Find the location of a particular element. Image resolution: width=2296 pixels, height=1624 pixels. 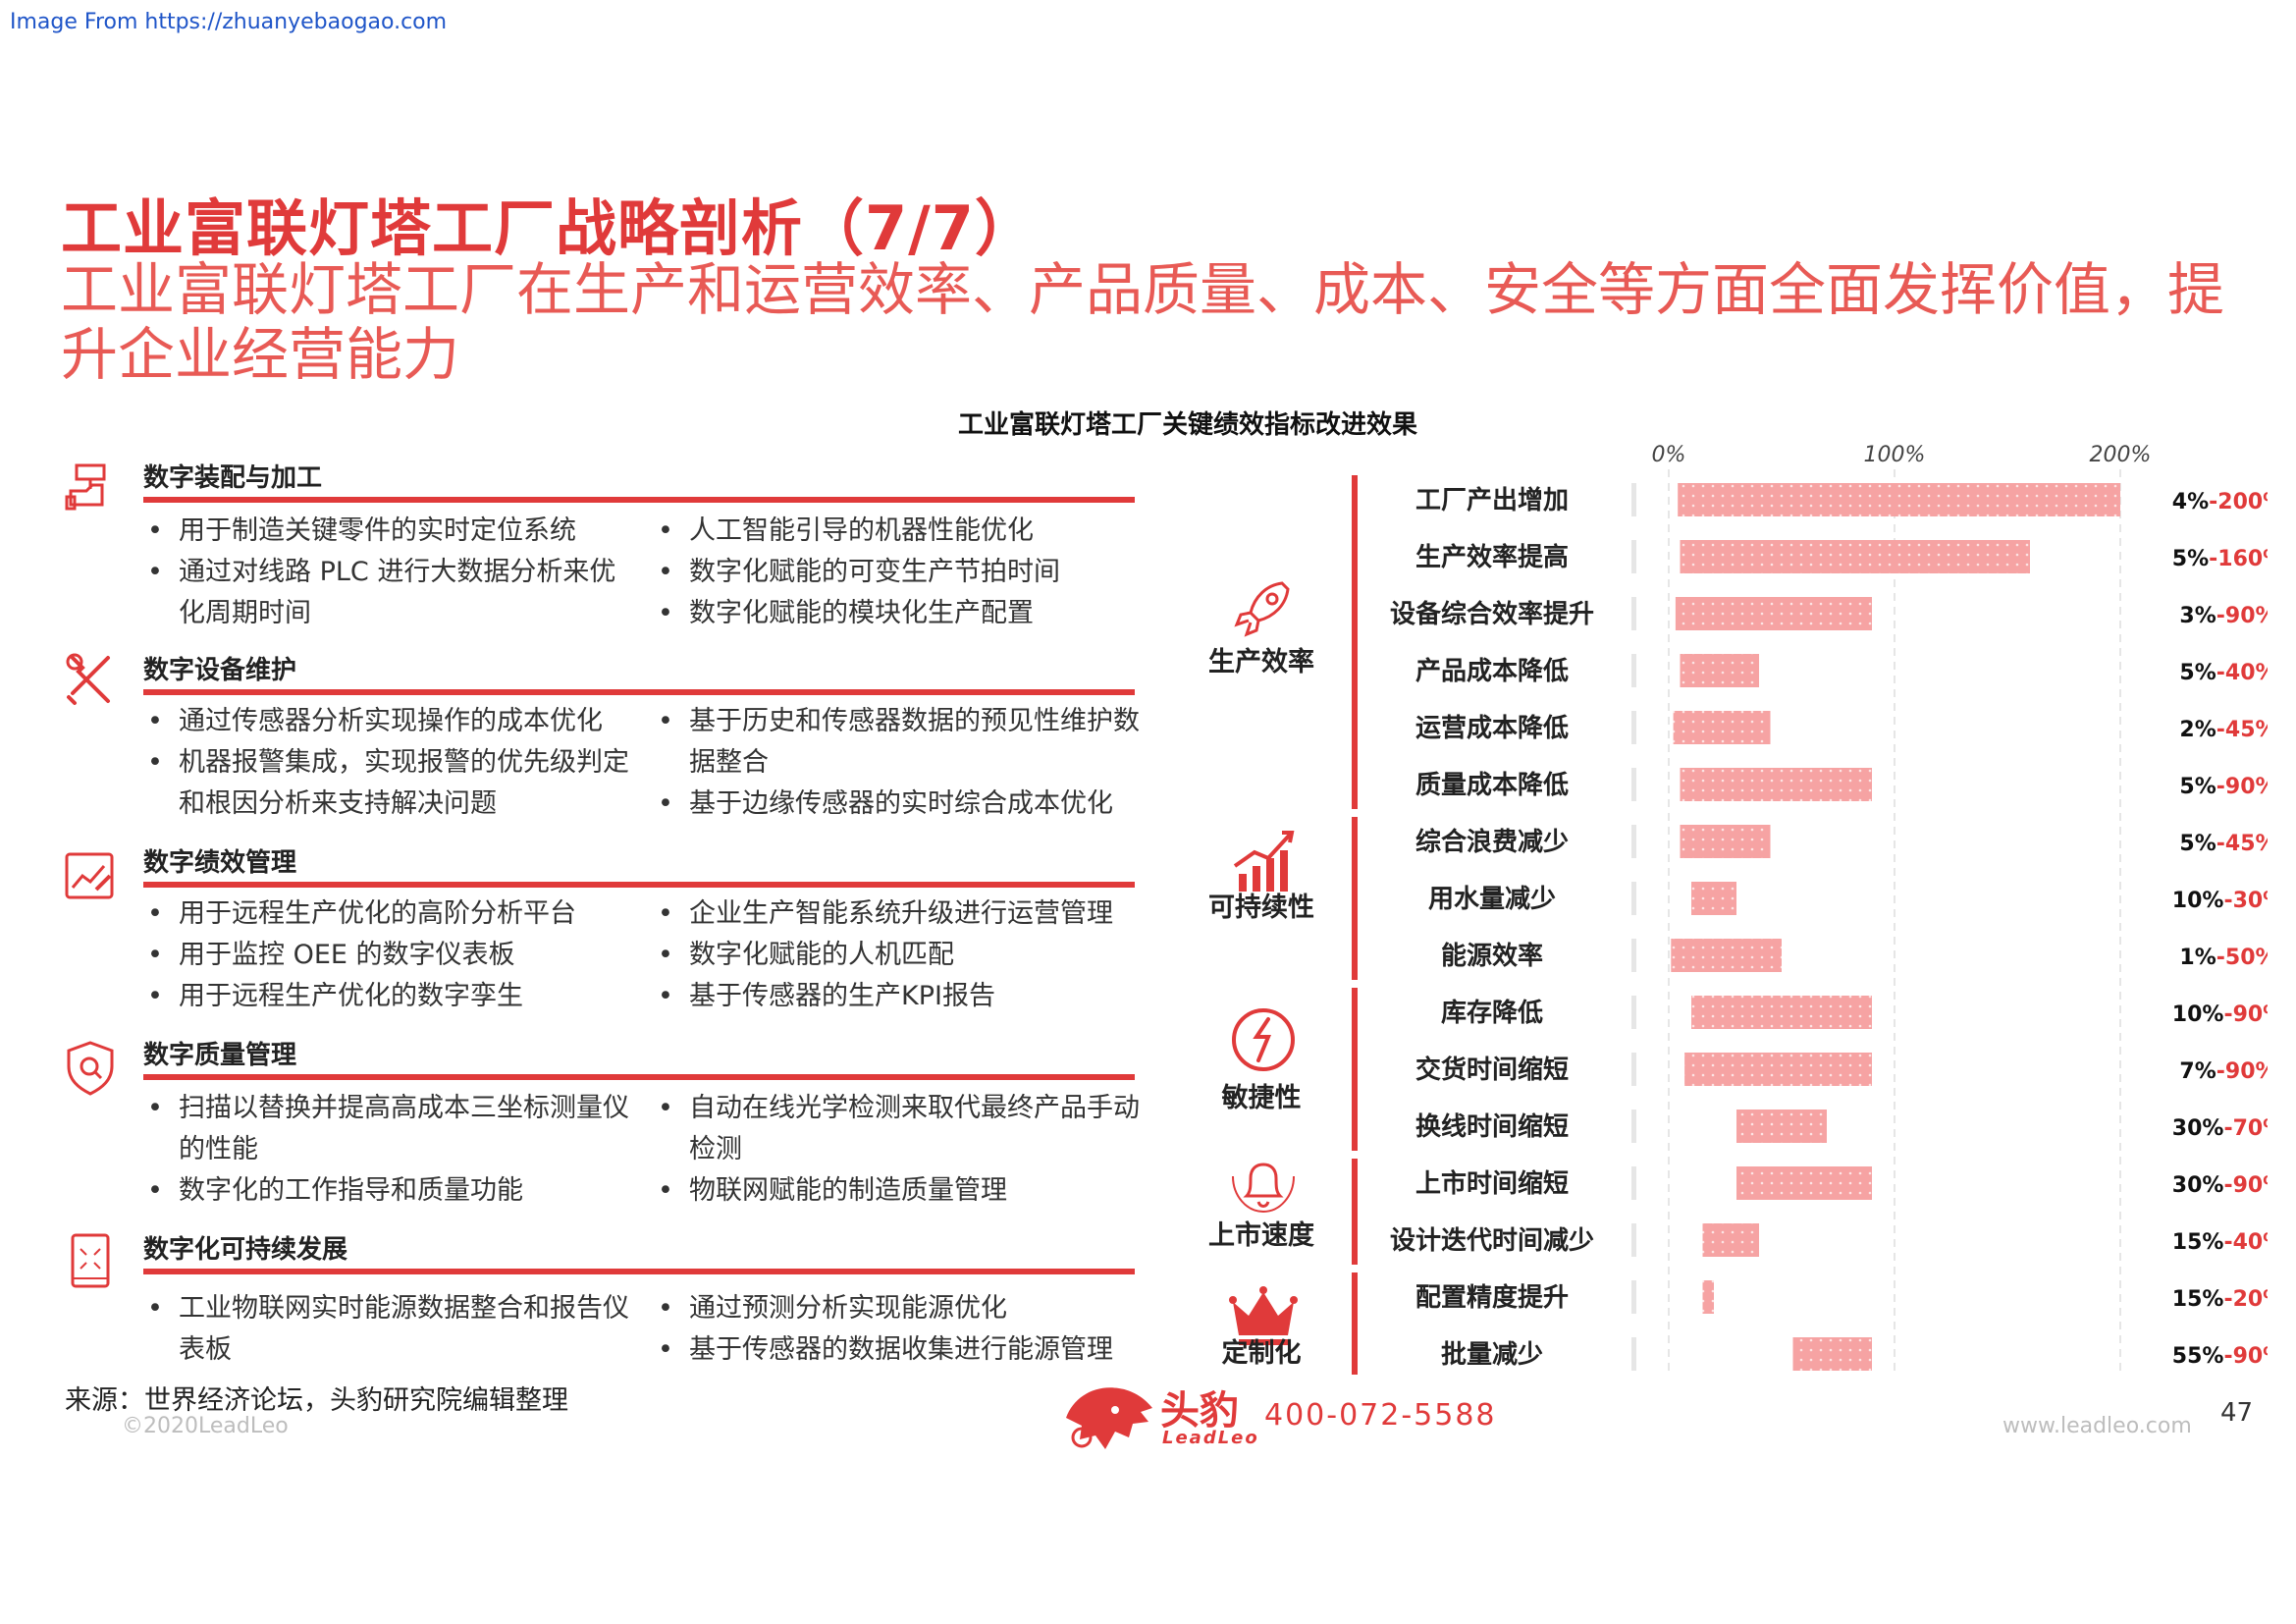

value-label-low: 15% is located at coordinates (2198, 1242).